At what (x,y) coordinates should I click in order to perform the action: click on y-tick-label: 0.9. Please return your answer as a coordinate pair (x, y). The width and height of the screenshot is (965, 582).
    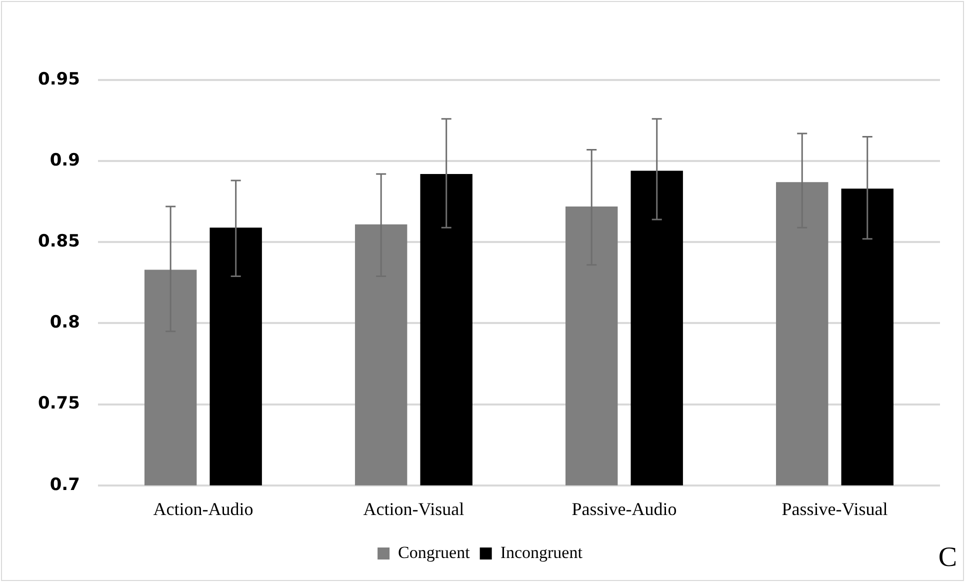
    Looking at the image, I should click on (65, 160).